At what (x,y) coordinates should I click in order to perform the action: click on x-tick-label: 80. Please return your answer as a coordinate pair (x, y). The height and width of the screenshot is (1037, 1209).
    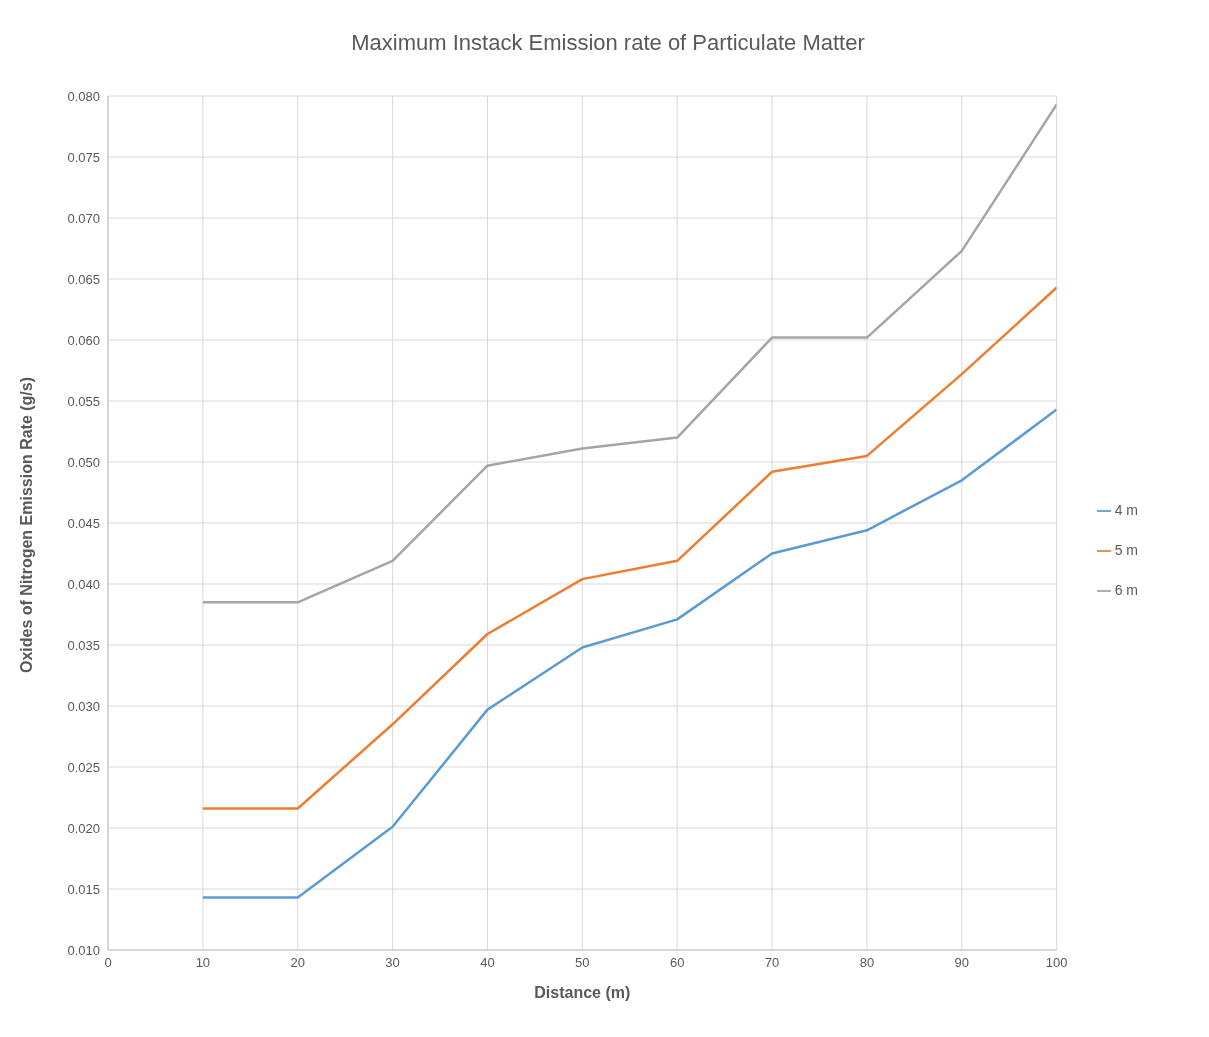
    Looking at the image, I should click on (867, 963).